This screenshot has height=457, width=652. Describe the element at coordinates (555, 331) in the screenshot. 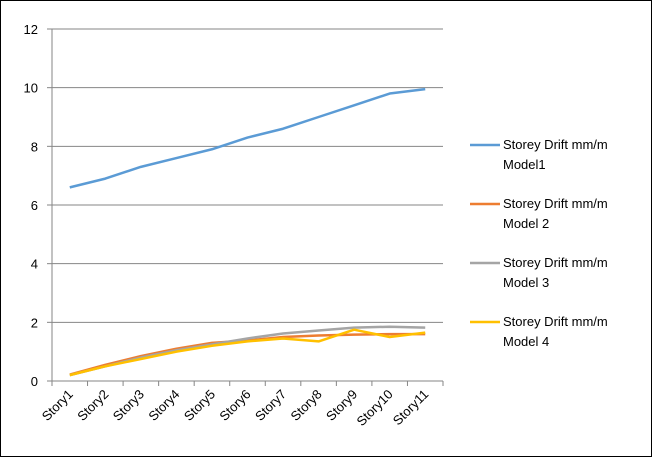

I see `legend-label: Storey Drift mm/m Model 4` at that location.